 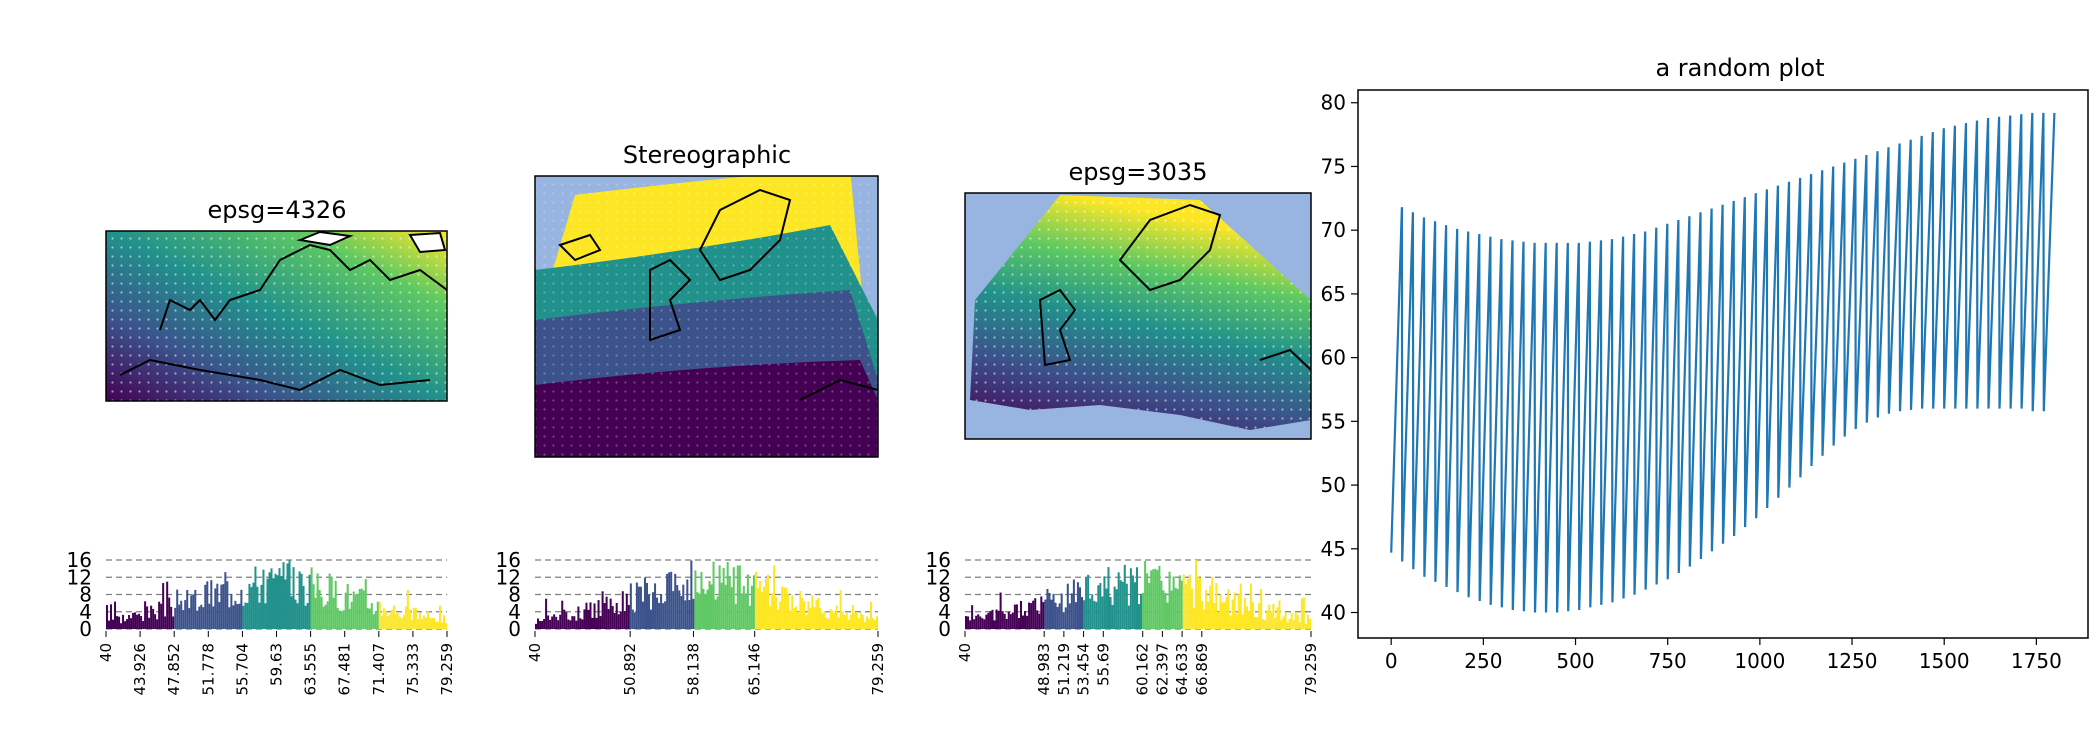 I want to click on x-tick-label: 1000, so click(x=1759, y=661).